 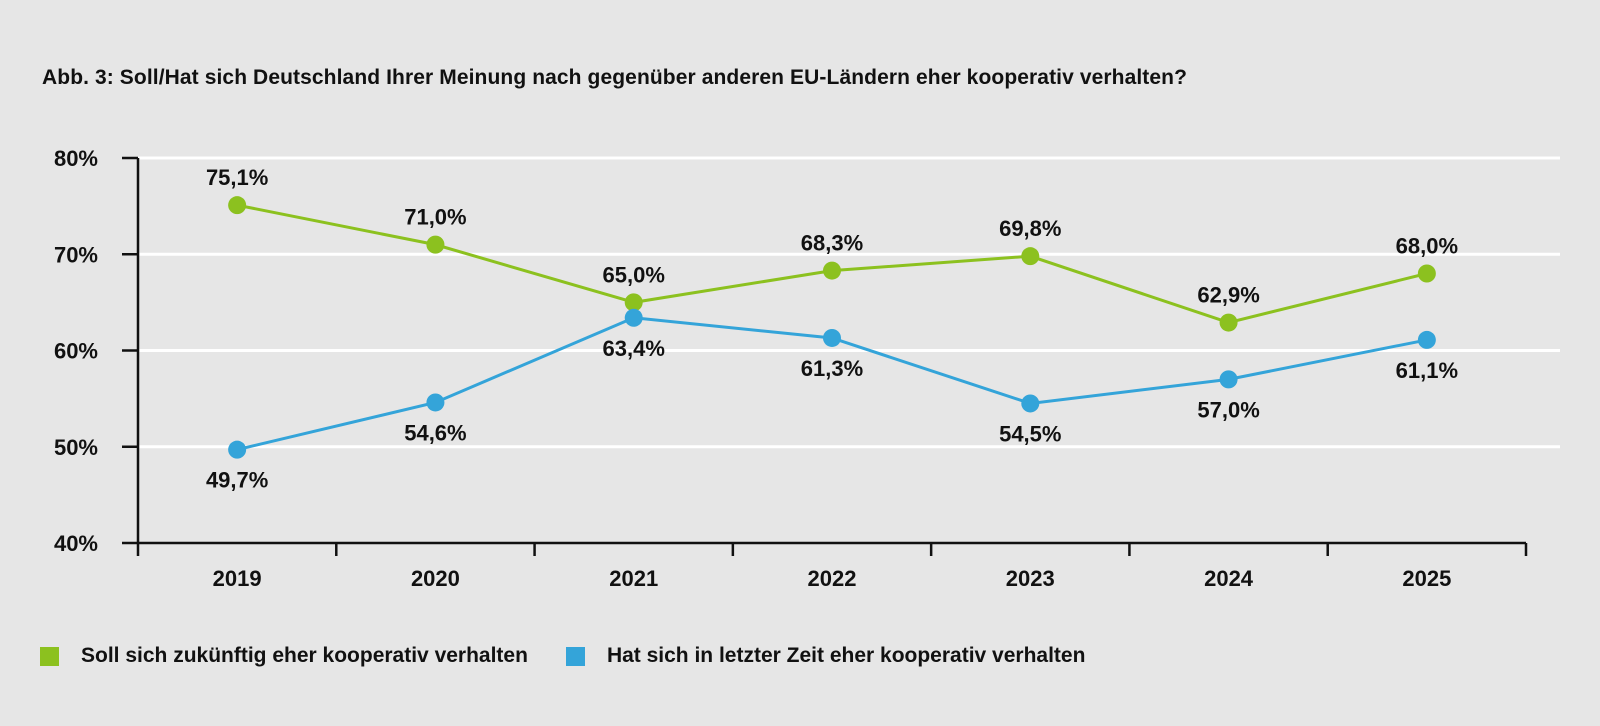 What do you see at coordinates (435, 578) in the screenshot?
I see `x-tick-label: 2020` at bounding box center [435, 578].